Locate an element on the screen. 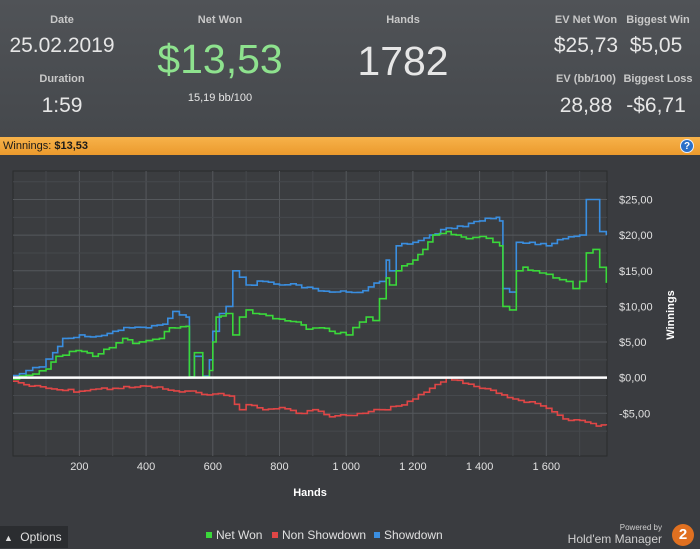  winnings-amount: $13,53 is located at coordinates (71, 146).